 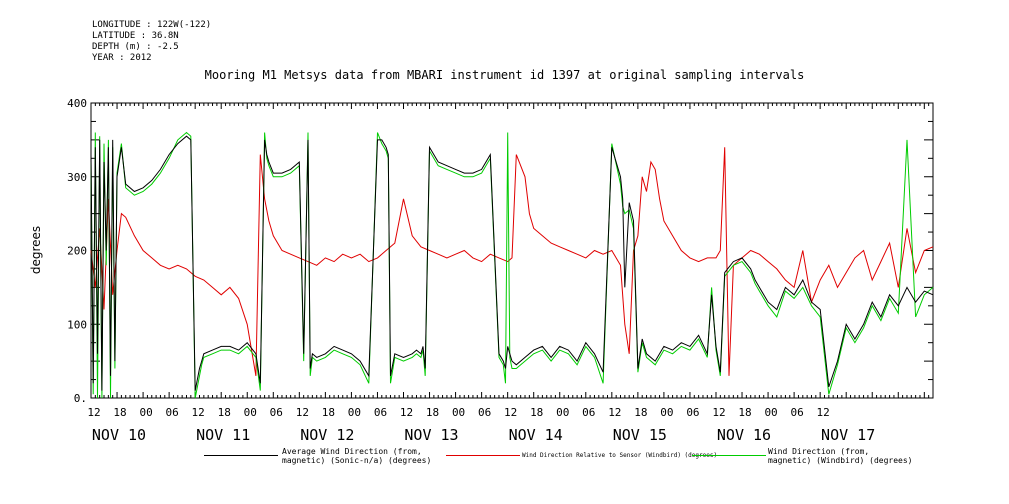 I want to click on x-day-label: NOV 17, so click(x=848, y=435).